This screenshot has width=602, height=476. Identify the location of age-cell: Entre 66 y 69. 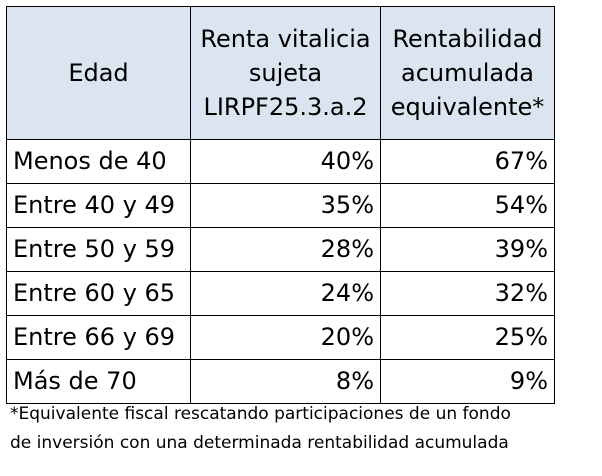
(98, 337).